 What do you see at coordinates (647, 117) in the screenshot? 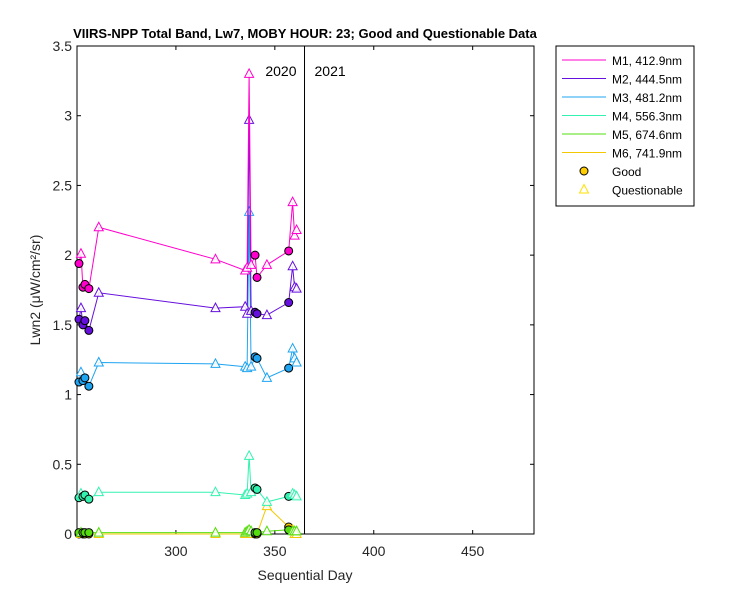
I see `legend-label: M4, 556.3nm` at bounding box center [647, 117].